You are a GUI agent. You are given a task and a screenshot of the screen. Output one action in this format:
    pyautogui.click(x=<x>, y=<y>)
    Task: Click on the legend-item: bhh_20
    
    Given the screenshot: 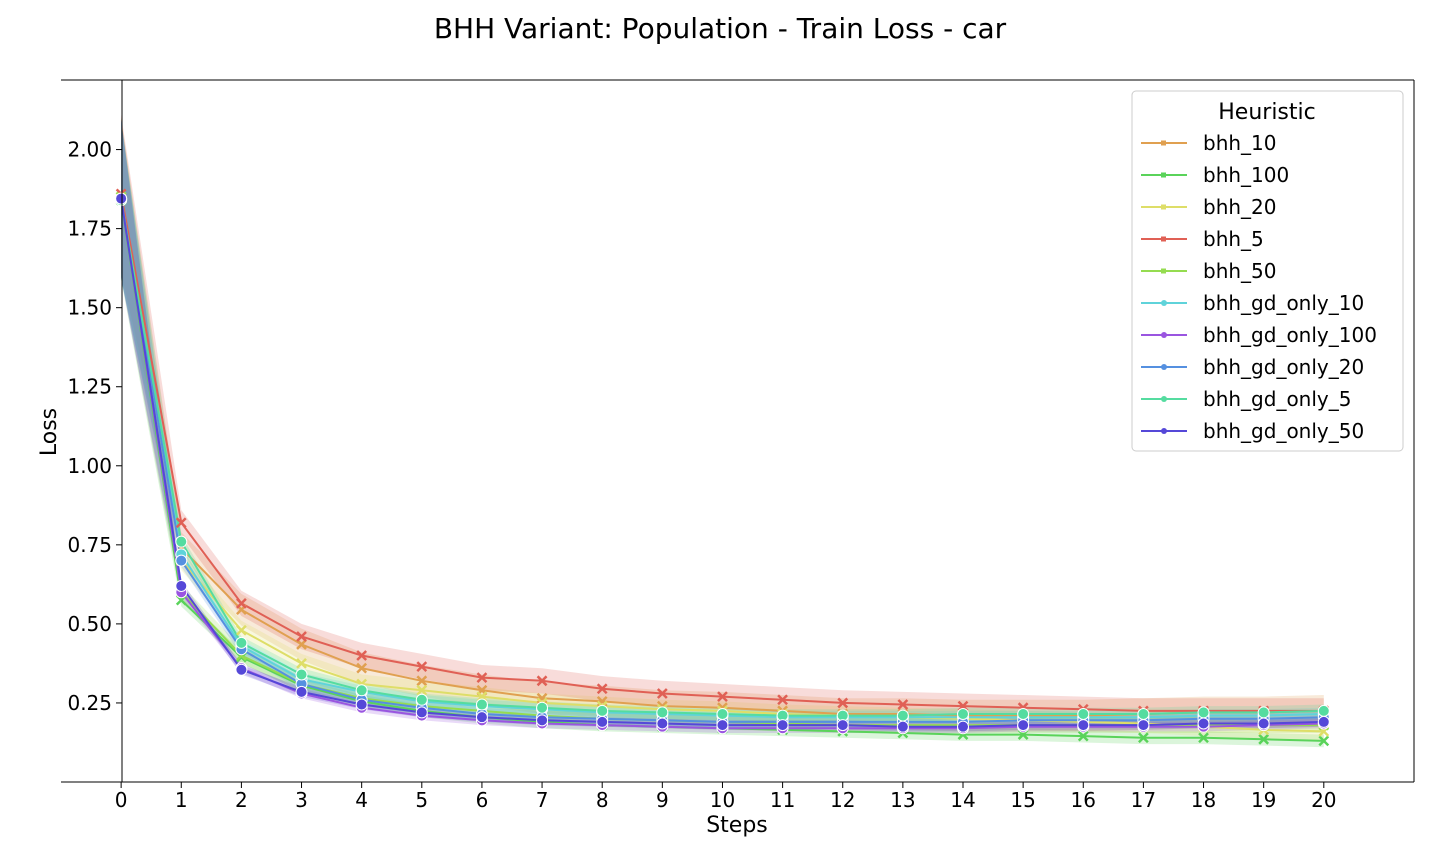 What is the action you would take?
    pyautogui.click(x=1209, y=207)
    